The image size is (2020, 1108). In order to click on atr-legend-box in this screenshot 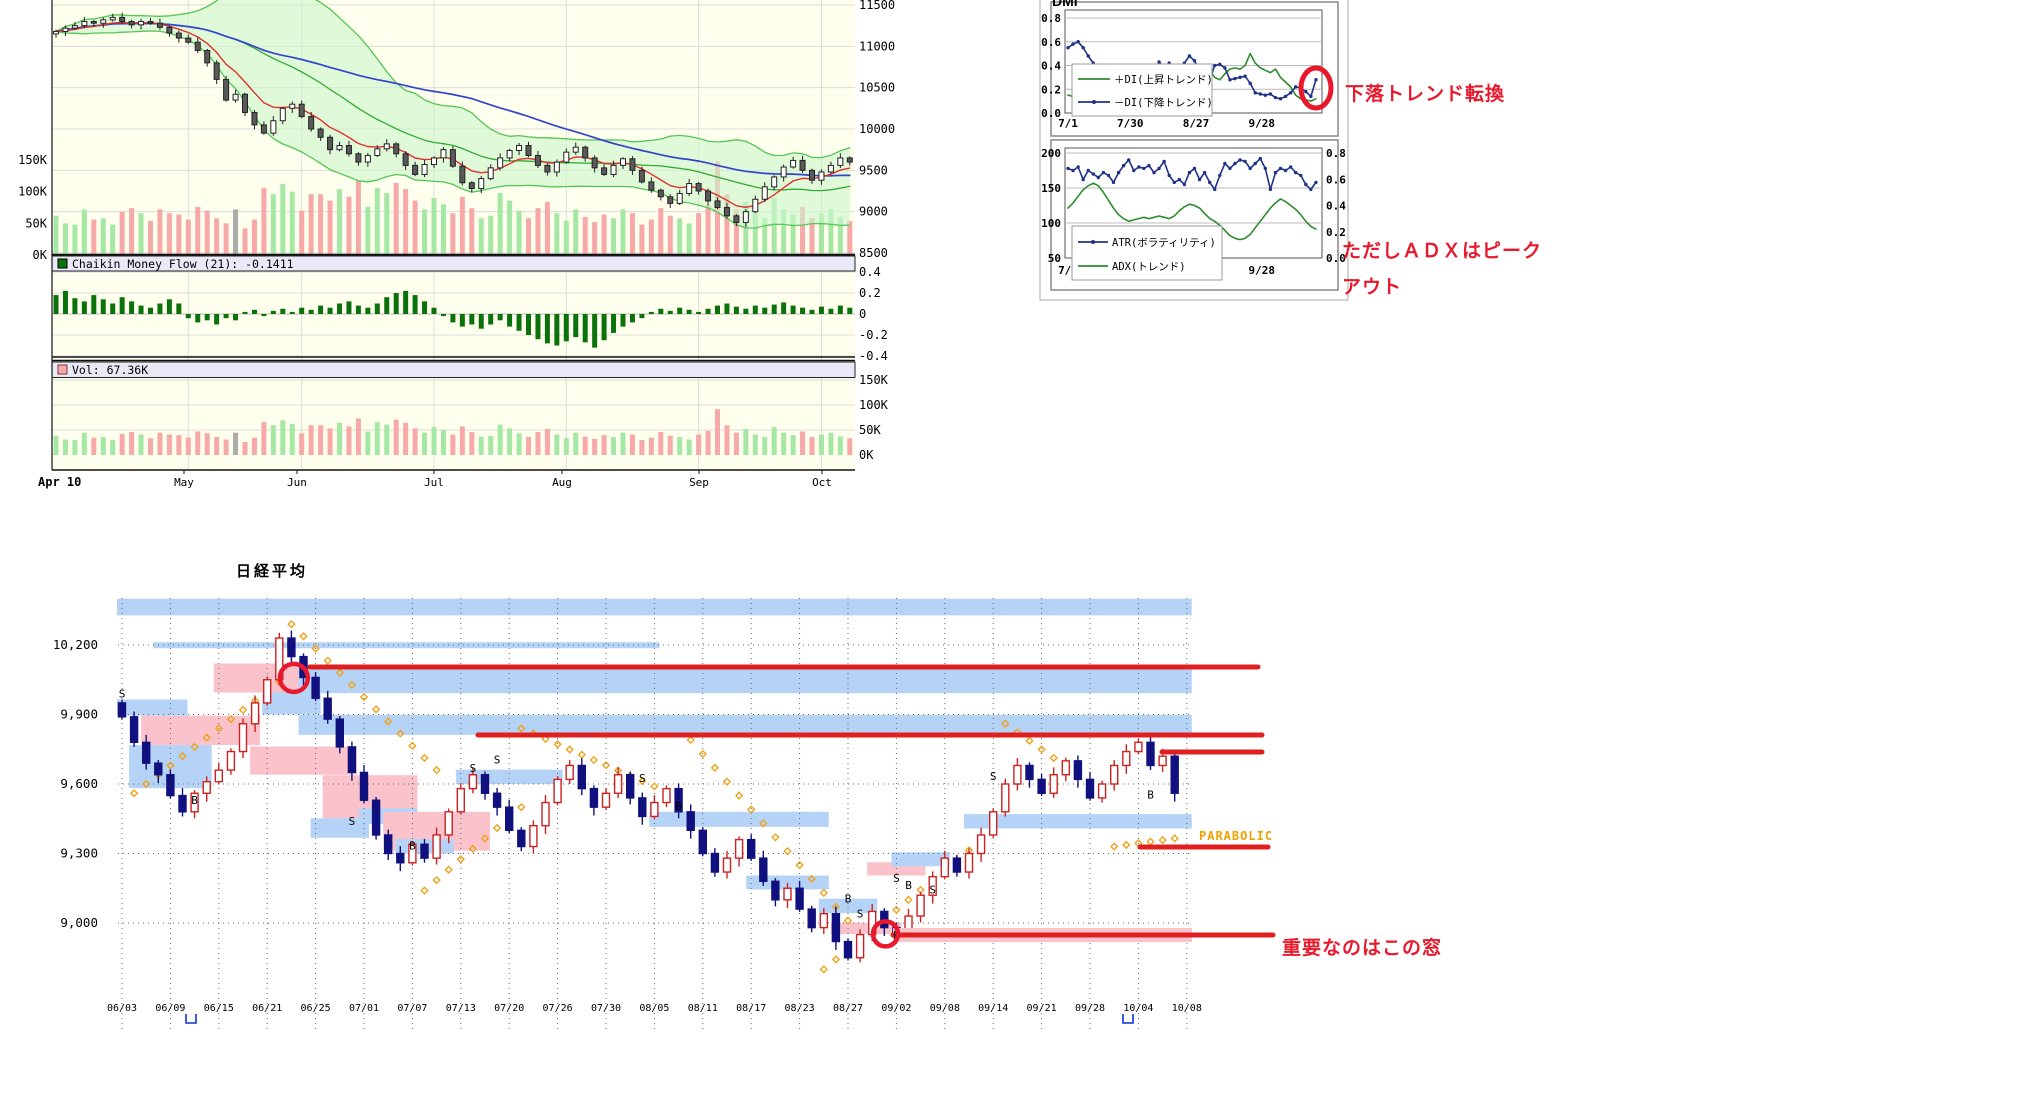, I will do `click(1147, 253)`.